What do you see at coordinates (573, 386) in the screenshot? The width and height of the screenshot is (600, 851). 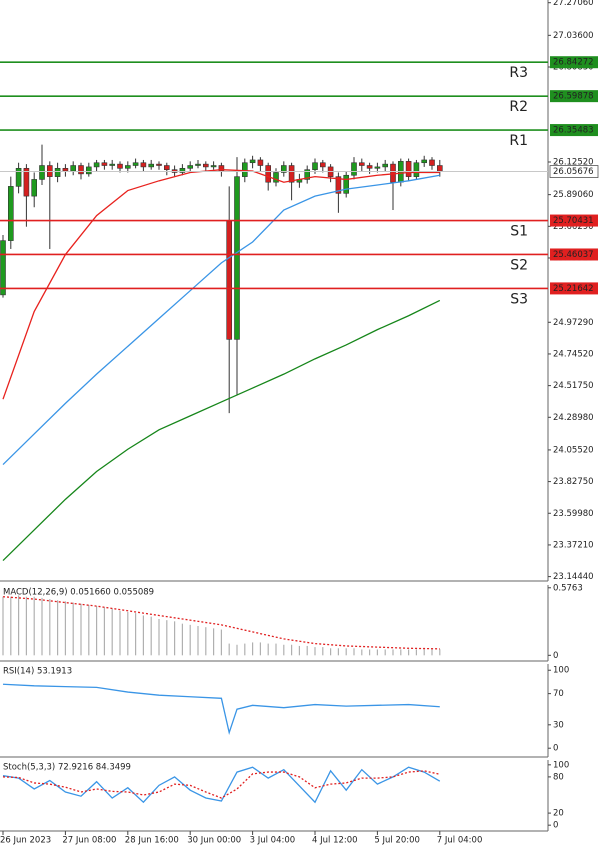 I see `y-tick-label: 24.51750` at bounding box center [573, 386].